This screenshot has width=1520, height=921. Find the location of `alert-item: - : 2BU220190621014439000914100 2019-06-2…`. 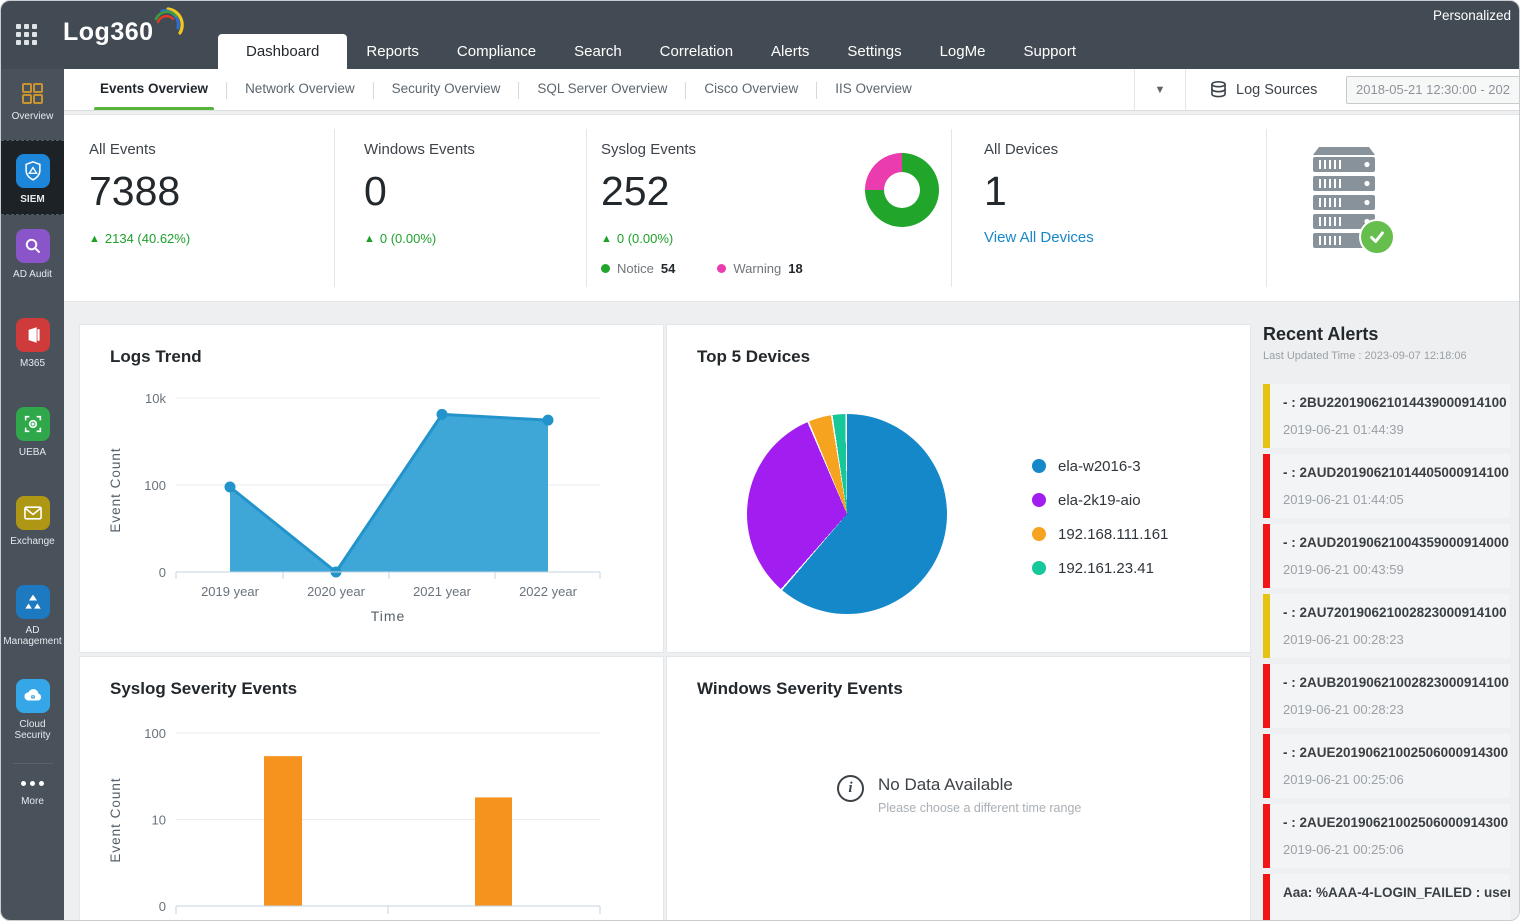

alert-item: - : 2BU220190621014439000914100 2019-06-2… is located at coordinates (1386, 416).